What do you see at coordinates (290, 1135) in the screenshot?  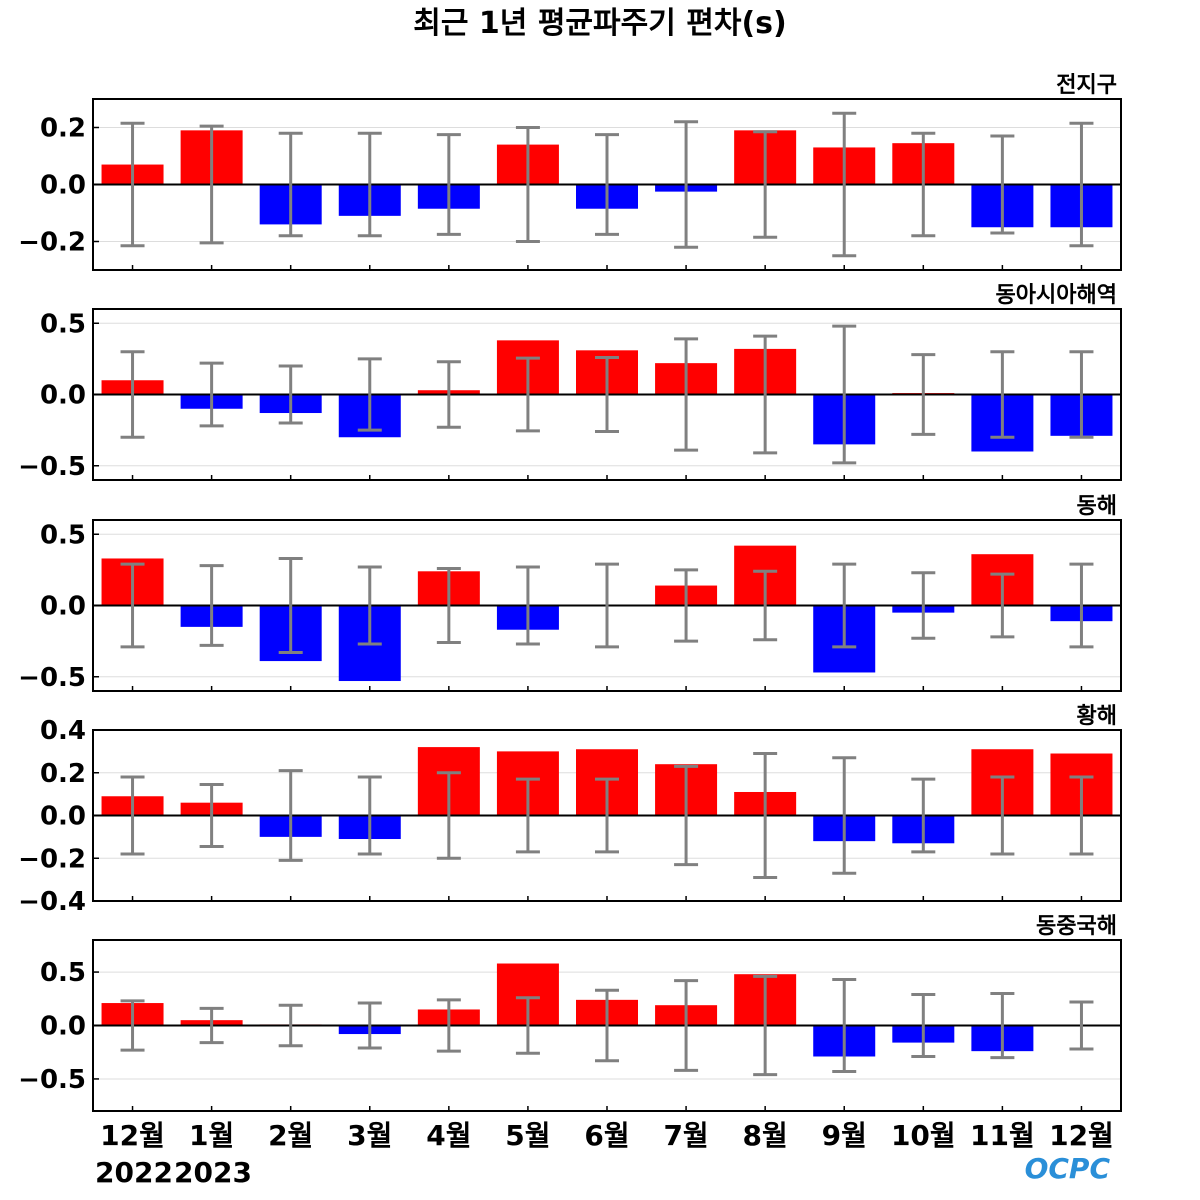 I see `x-tick-label: 2월` at bounding box center [290, 1135].